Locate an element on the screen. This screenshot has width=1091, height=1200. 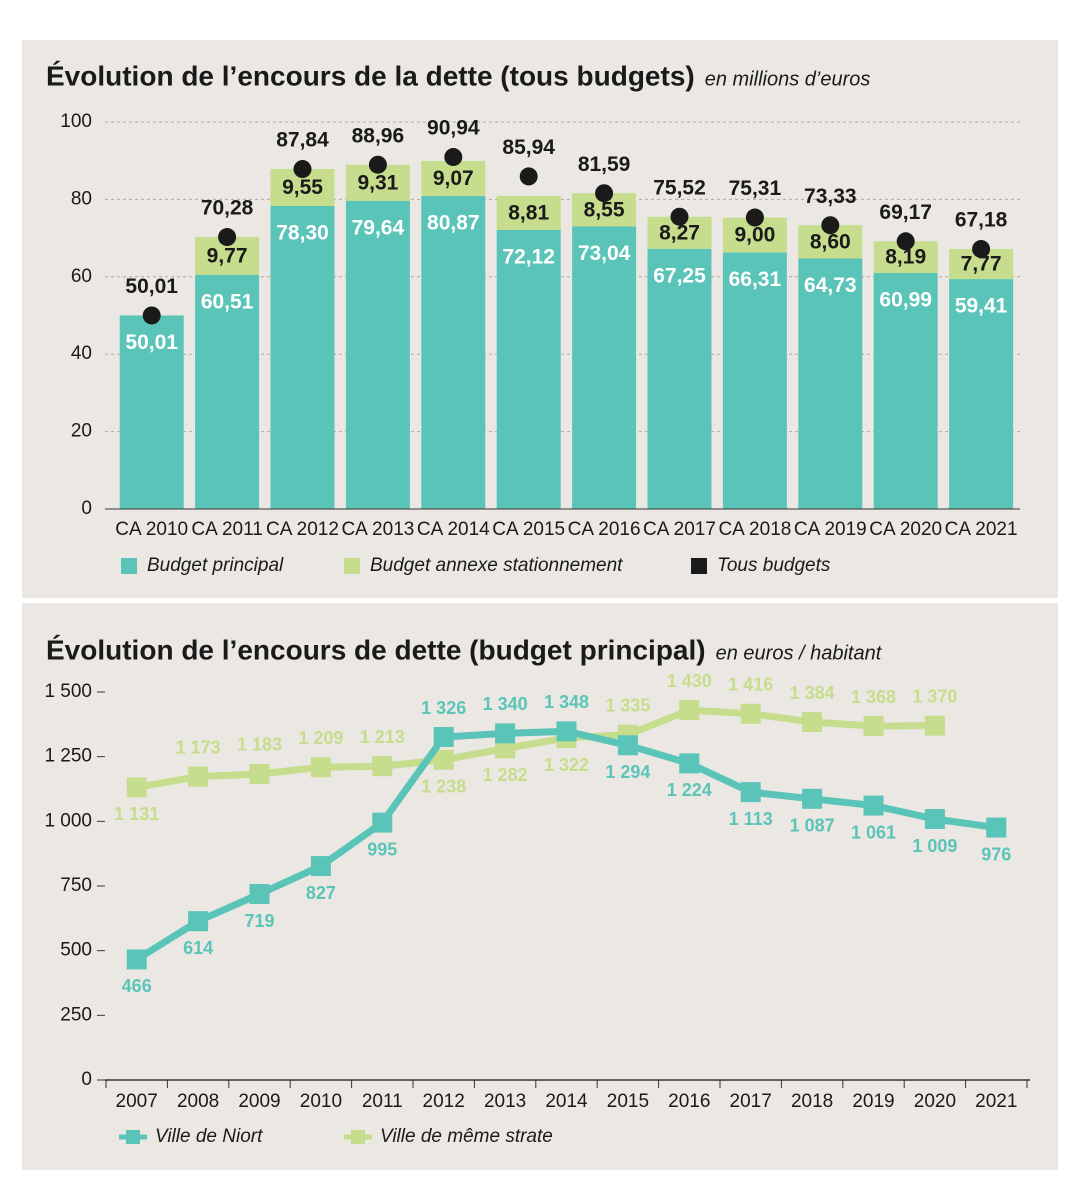
value-label: 1 131 is located at coordinates (136, 814).